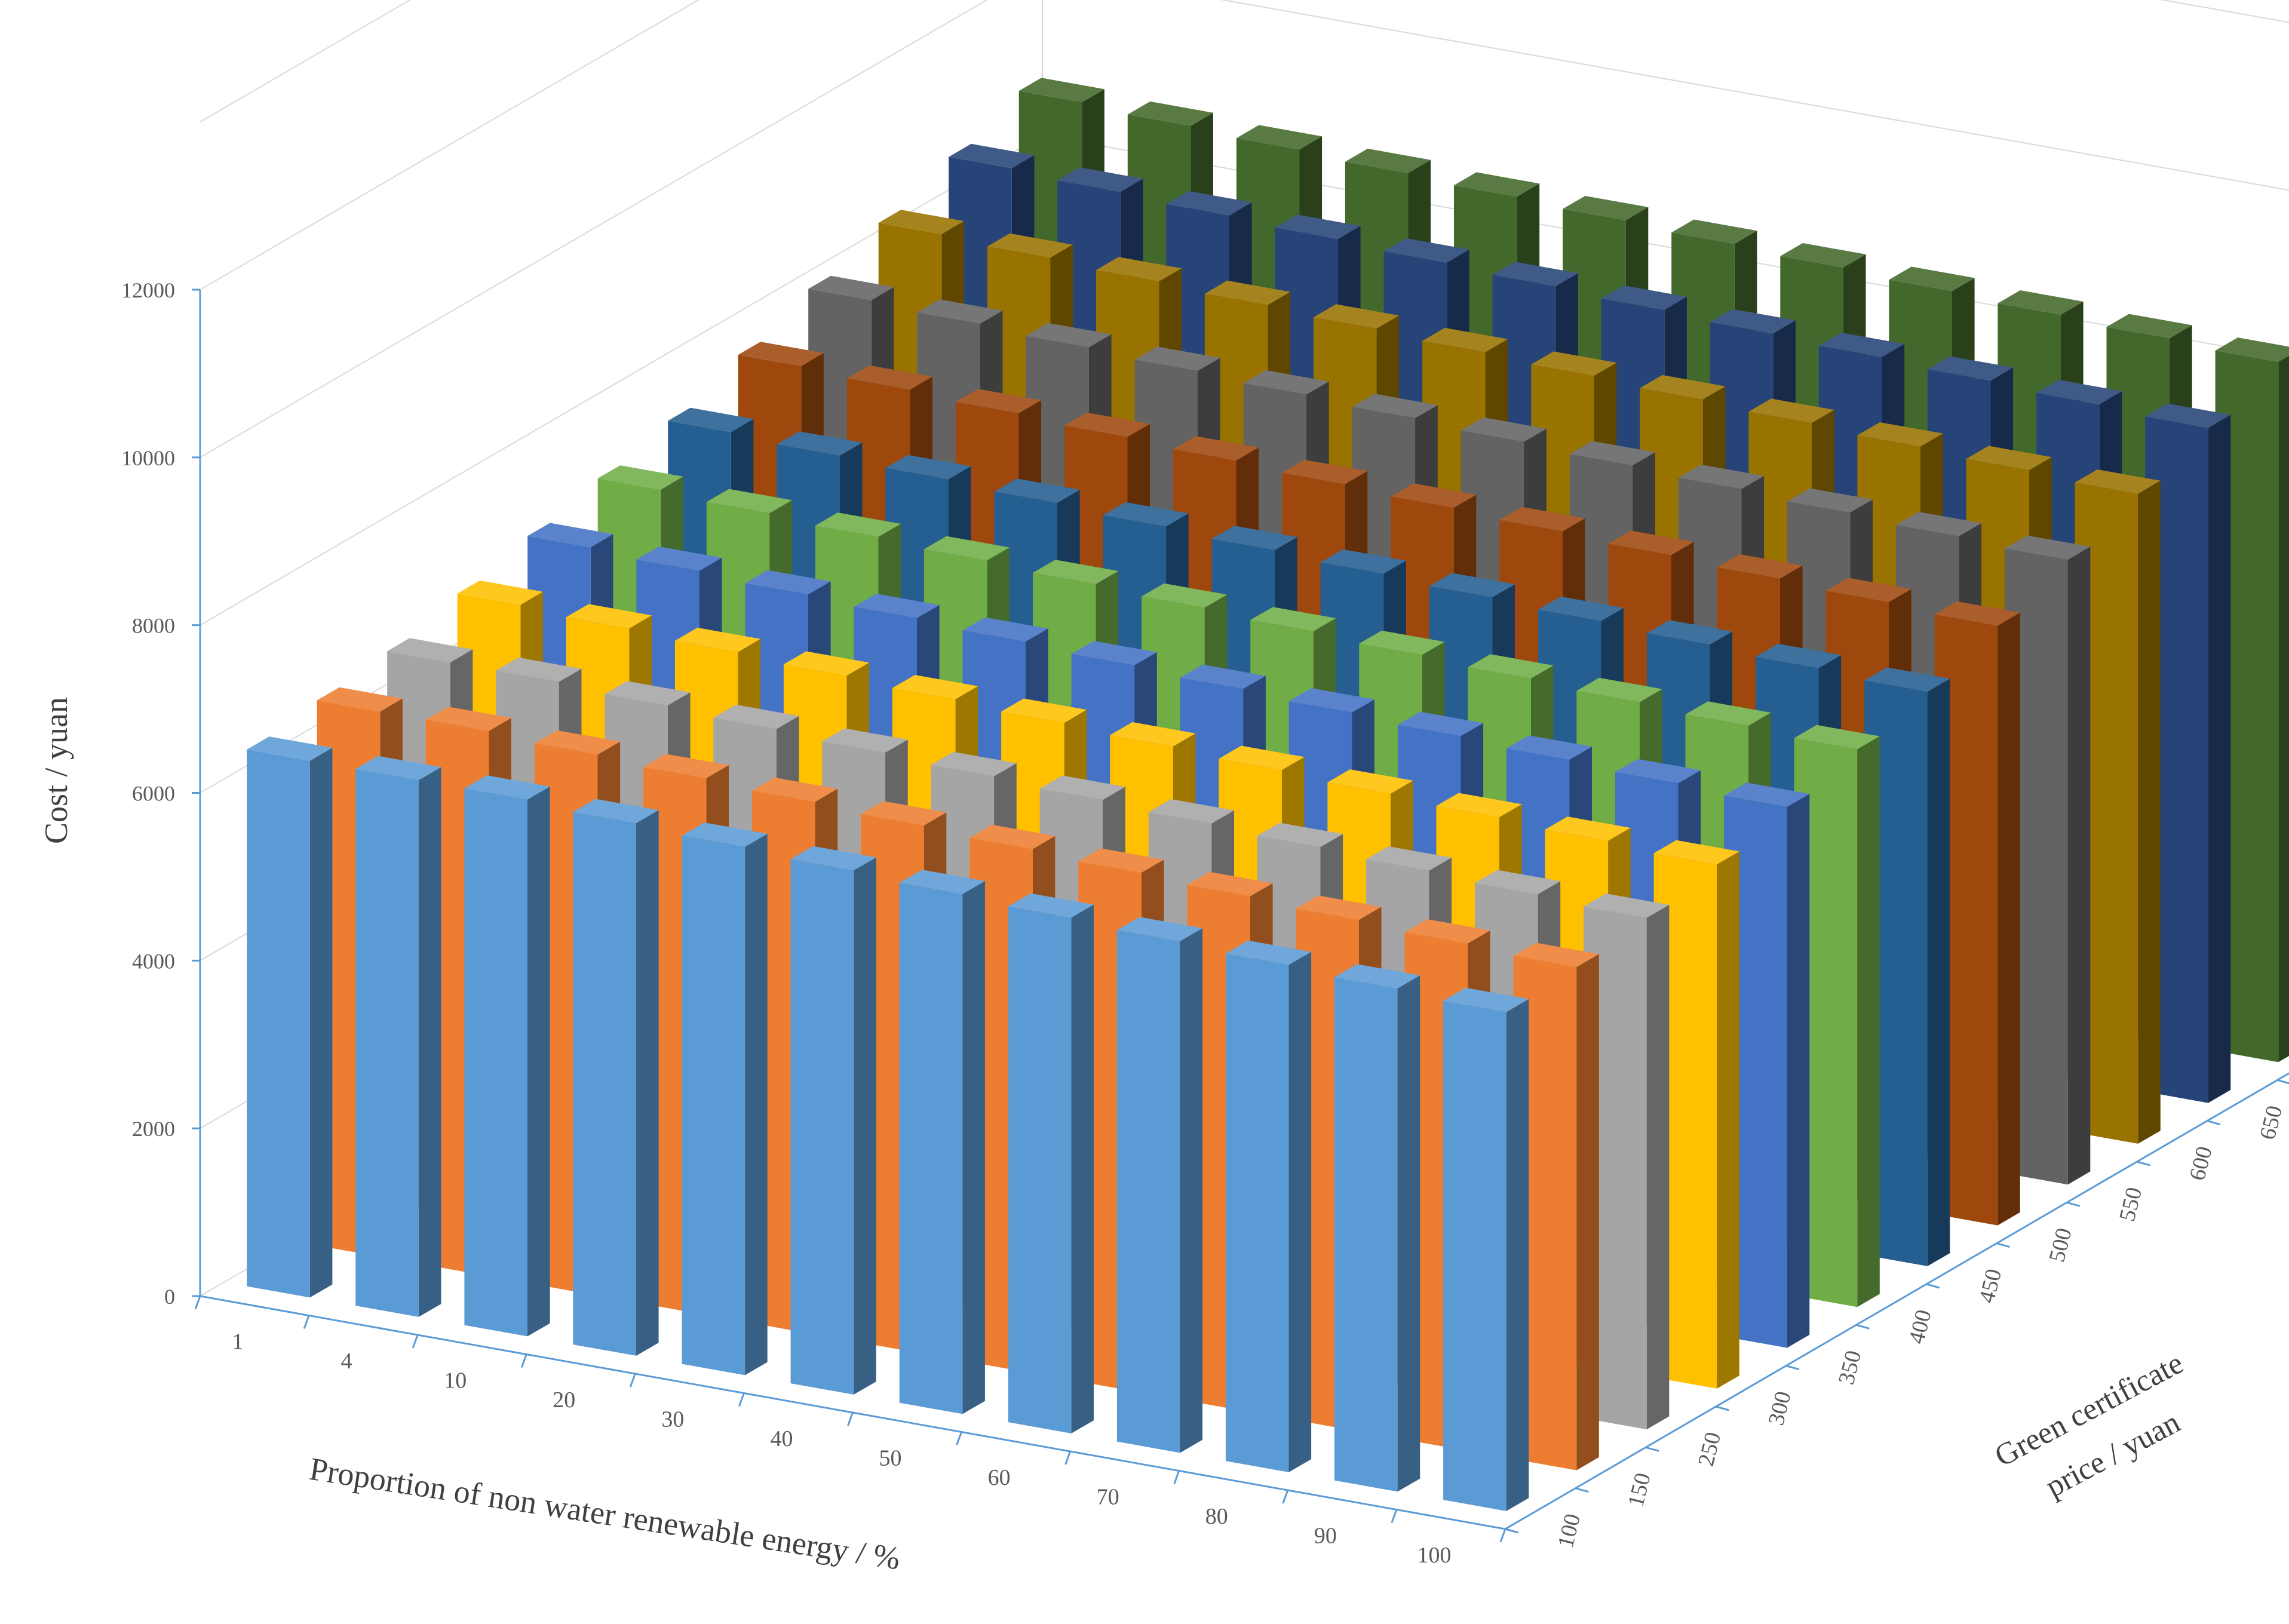 The height and width of the screenshot is (1624, 2289). I want to click on y-tick-label: 650, so click(2271, 1122).